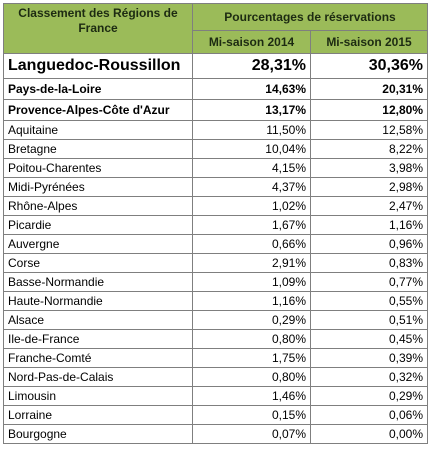  What do you see at coordinates (369, 130) in the screenshot?
I see `percent-cell: 12,58%` at bounding box center [369, 130].